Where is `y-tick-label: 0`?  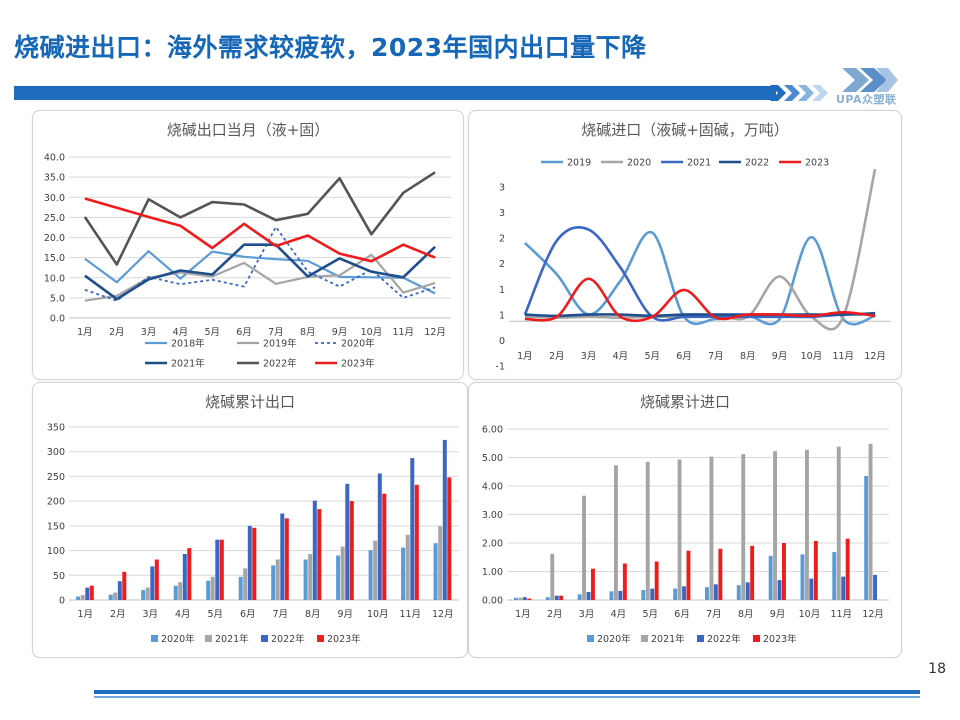 y-tick-label: 0 is located at coordinates (62, 601).